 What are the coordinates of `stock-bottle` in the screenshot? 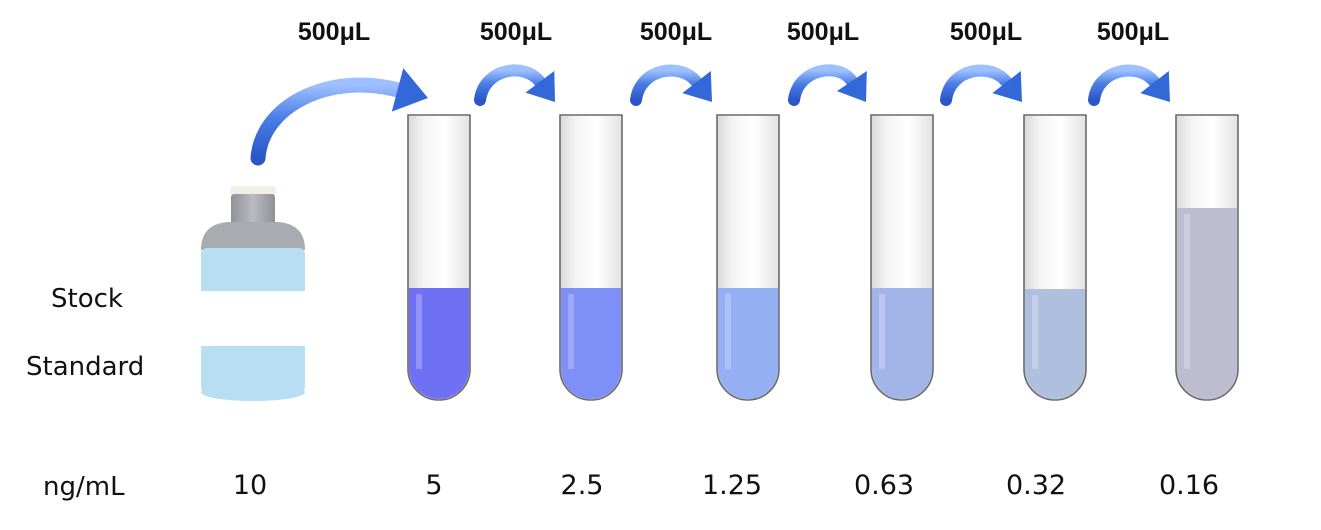 It's located at (253, 293).